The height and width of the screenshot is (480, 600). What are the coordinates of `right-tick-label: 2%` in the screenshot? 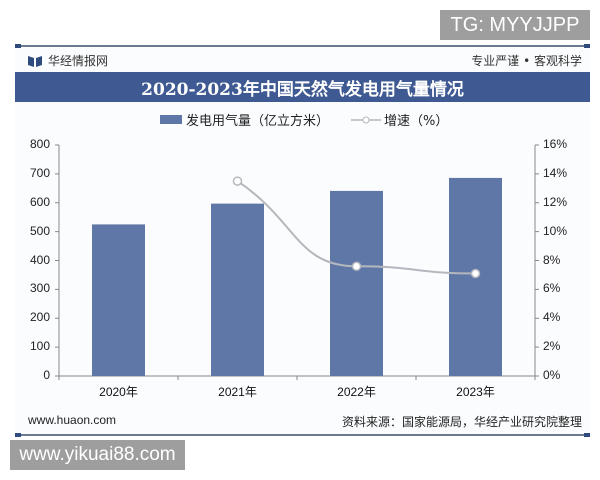 It's located at (552, 346).